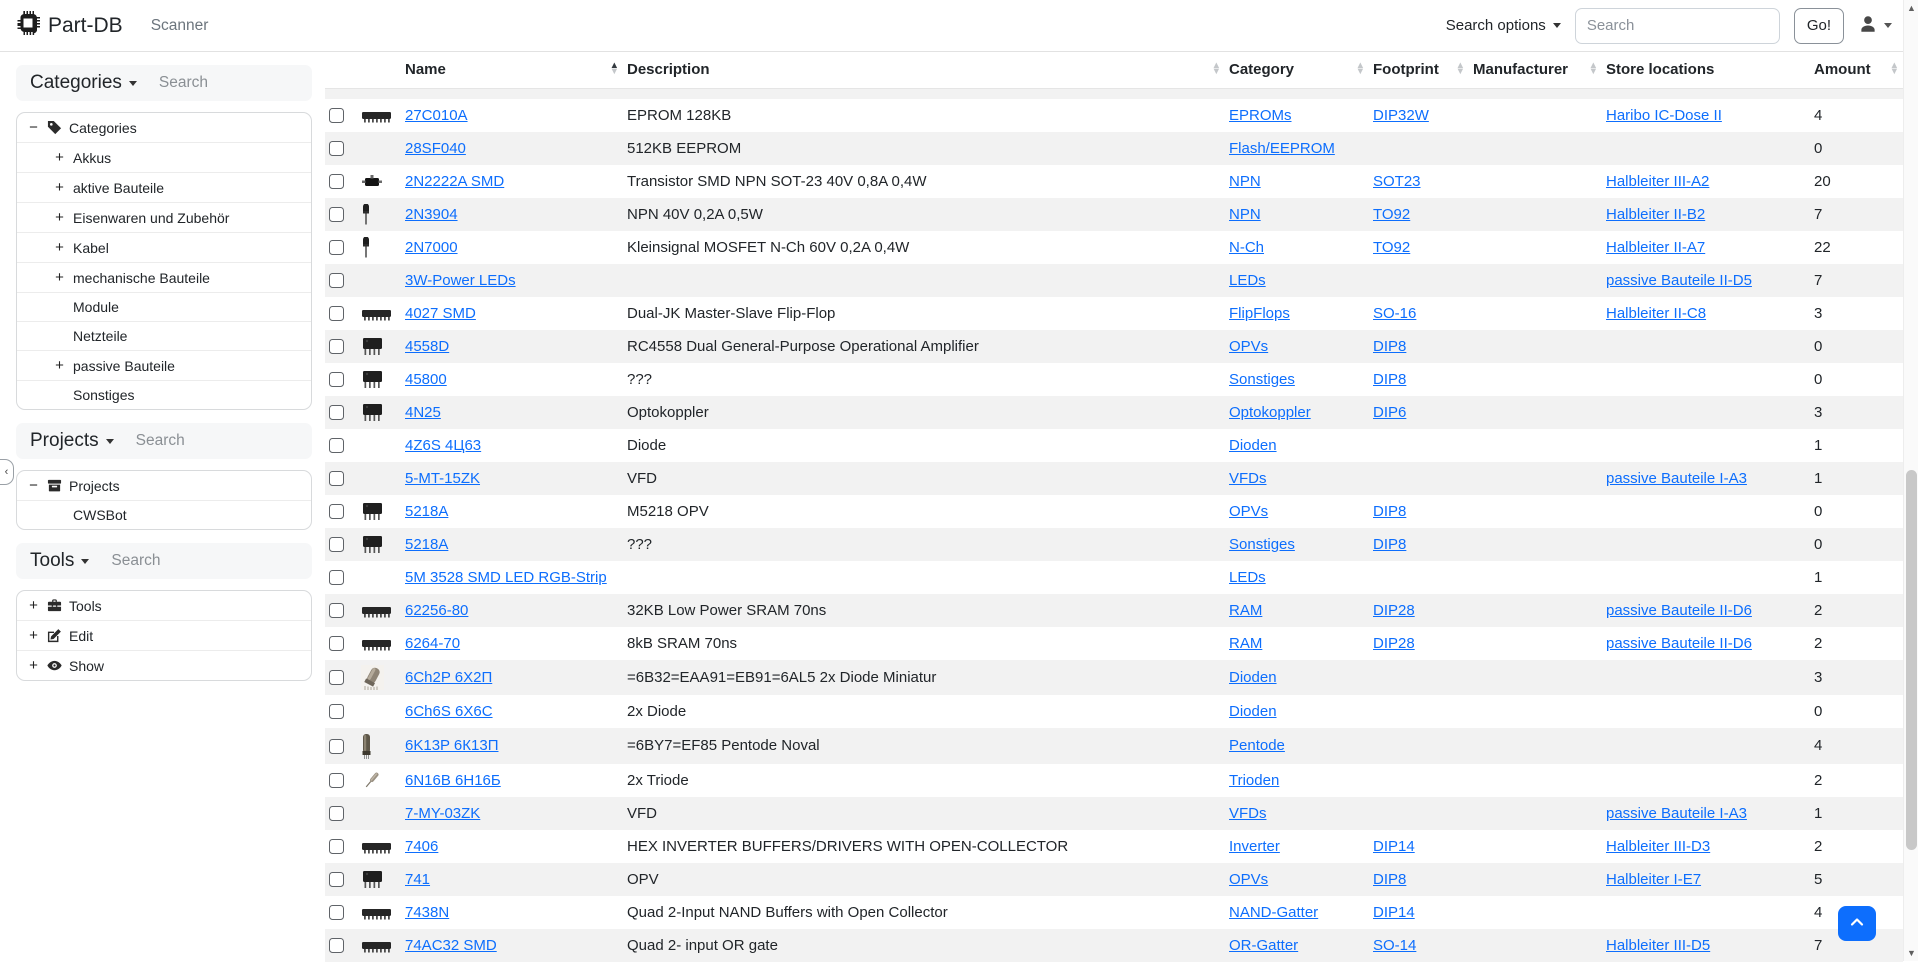  What do you see at coordinates (451, 945) in the screenshot?
I see `part-name-link: 74AC32 SMD` at bounding box center [451, 945].